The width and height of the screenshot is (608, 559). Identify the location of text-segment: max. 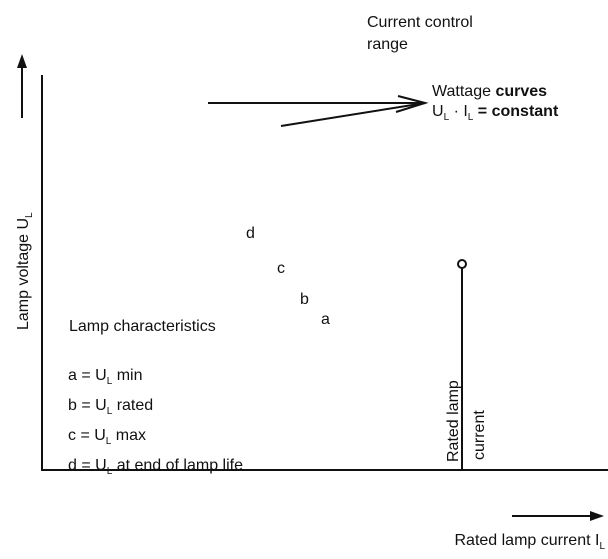
(128, 435).